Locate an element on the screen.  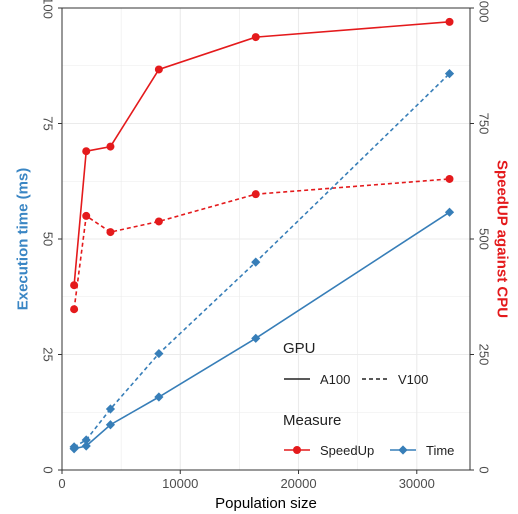
y-right-tick-label: 500 is located at coordinates (484, 239).